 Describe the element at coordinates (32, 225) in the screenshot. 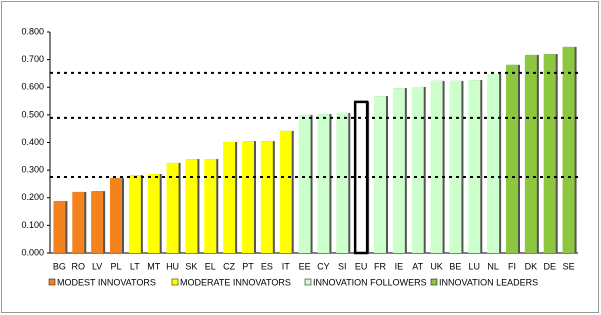

I see `y-tick-label: 0.100` at that location.